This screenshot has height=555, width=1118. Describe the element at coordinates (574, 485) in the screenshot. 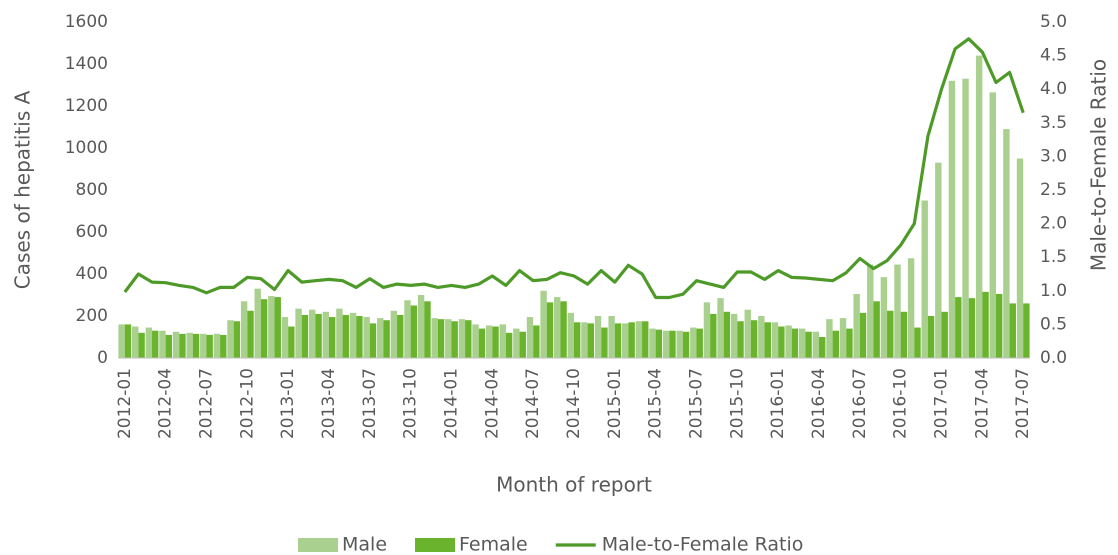

I see `x-axis-title: Month of report` at that location.